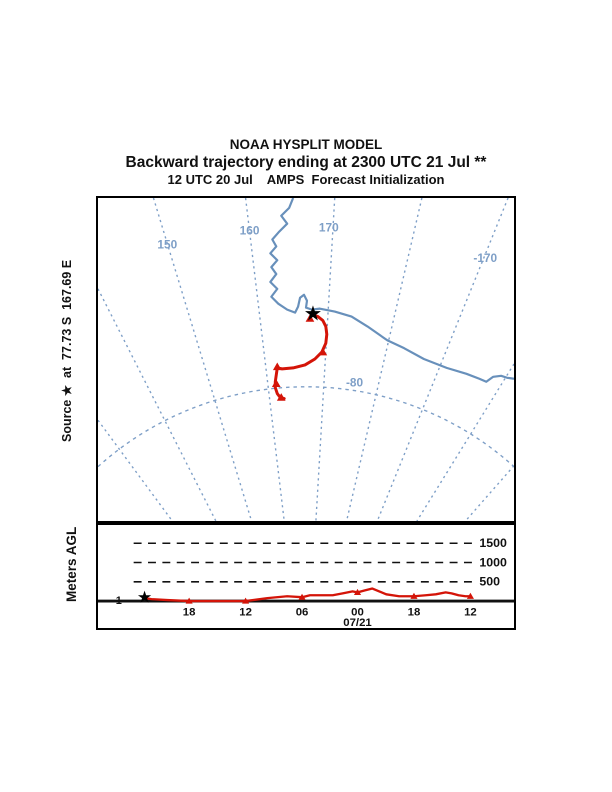 This screenshot has width=612, height=792. I want to click on height-source-star-icon: ★, so click(145, 598).